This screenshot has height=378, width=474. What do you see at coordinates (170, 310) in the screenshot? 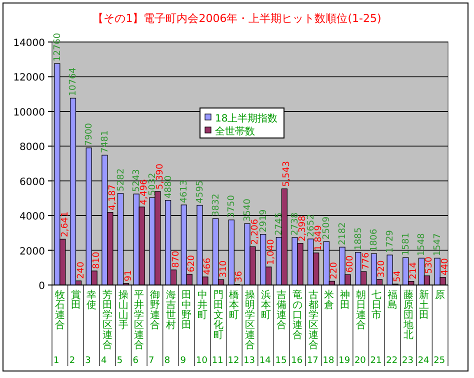
I see `x-tick-label: 海吉世村` at bounding box center [170, 310].